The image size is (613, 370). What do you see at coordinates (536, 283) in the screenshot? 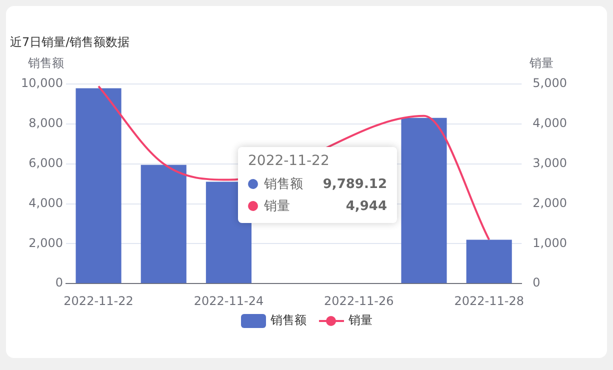
I see `y2-tick-label: 0` at bounding box center [536, 283].